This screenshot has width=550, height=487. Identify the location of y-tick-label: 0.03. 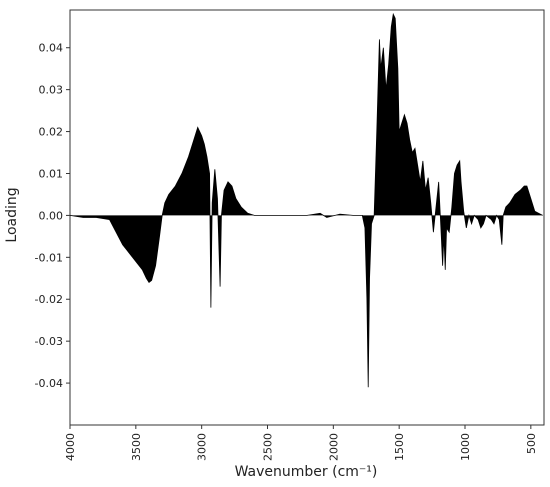
(51, 90).